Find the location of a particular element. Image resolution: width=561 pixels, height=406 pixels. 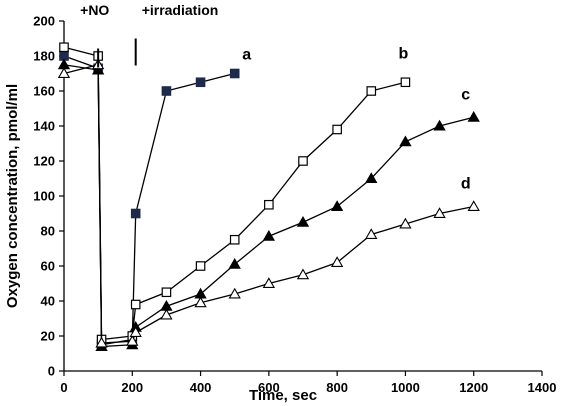

y-tick-label: 60 is located at coordinates (48, 266).